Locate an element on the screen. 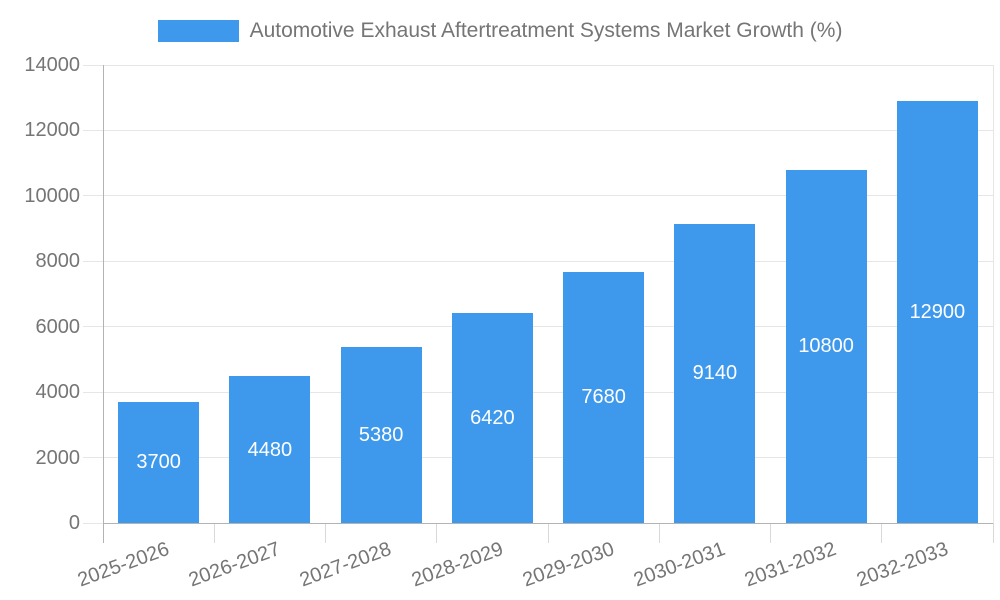  y-axis-label-10000: 10000 is located at coordinates (52, 195).